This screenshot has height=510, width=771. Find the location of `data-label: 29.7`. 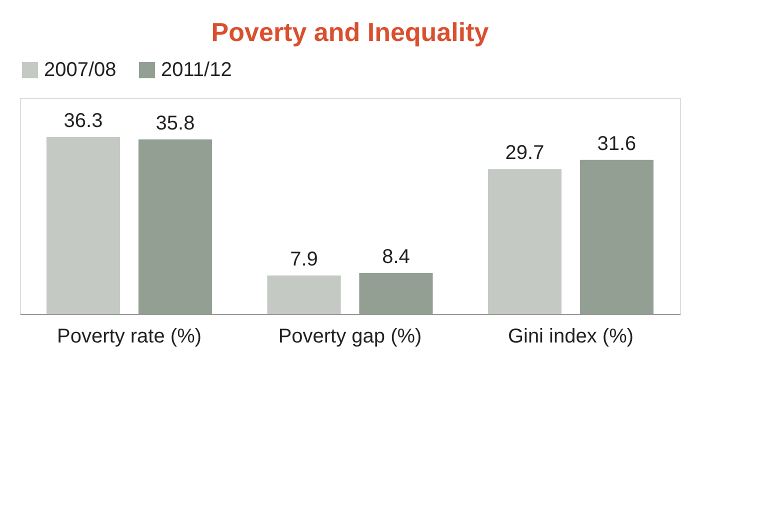

data-label: 29.7 is located at coordinates (524, 153).